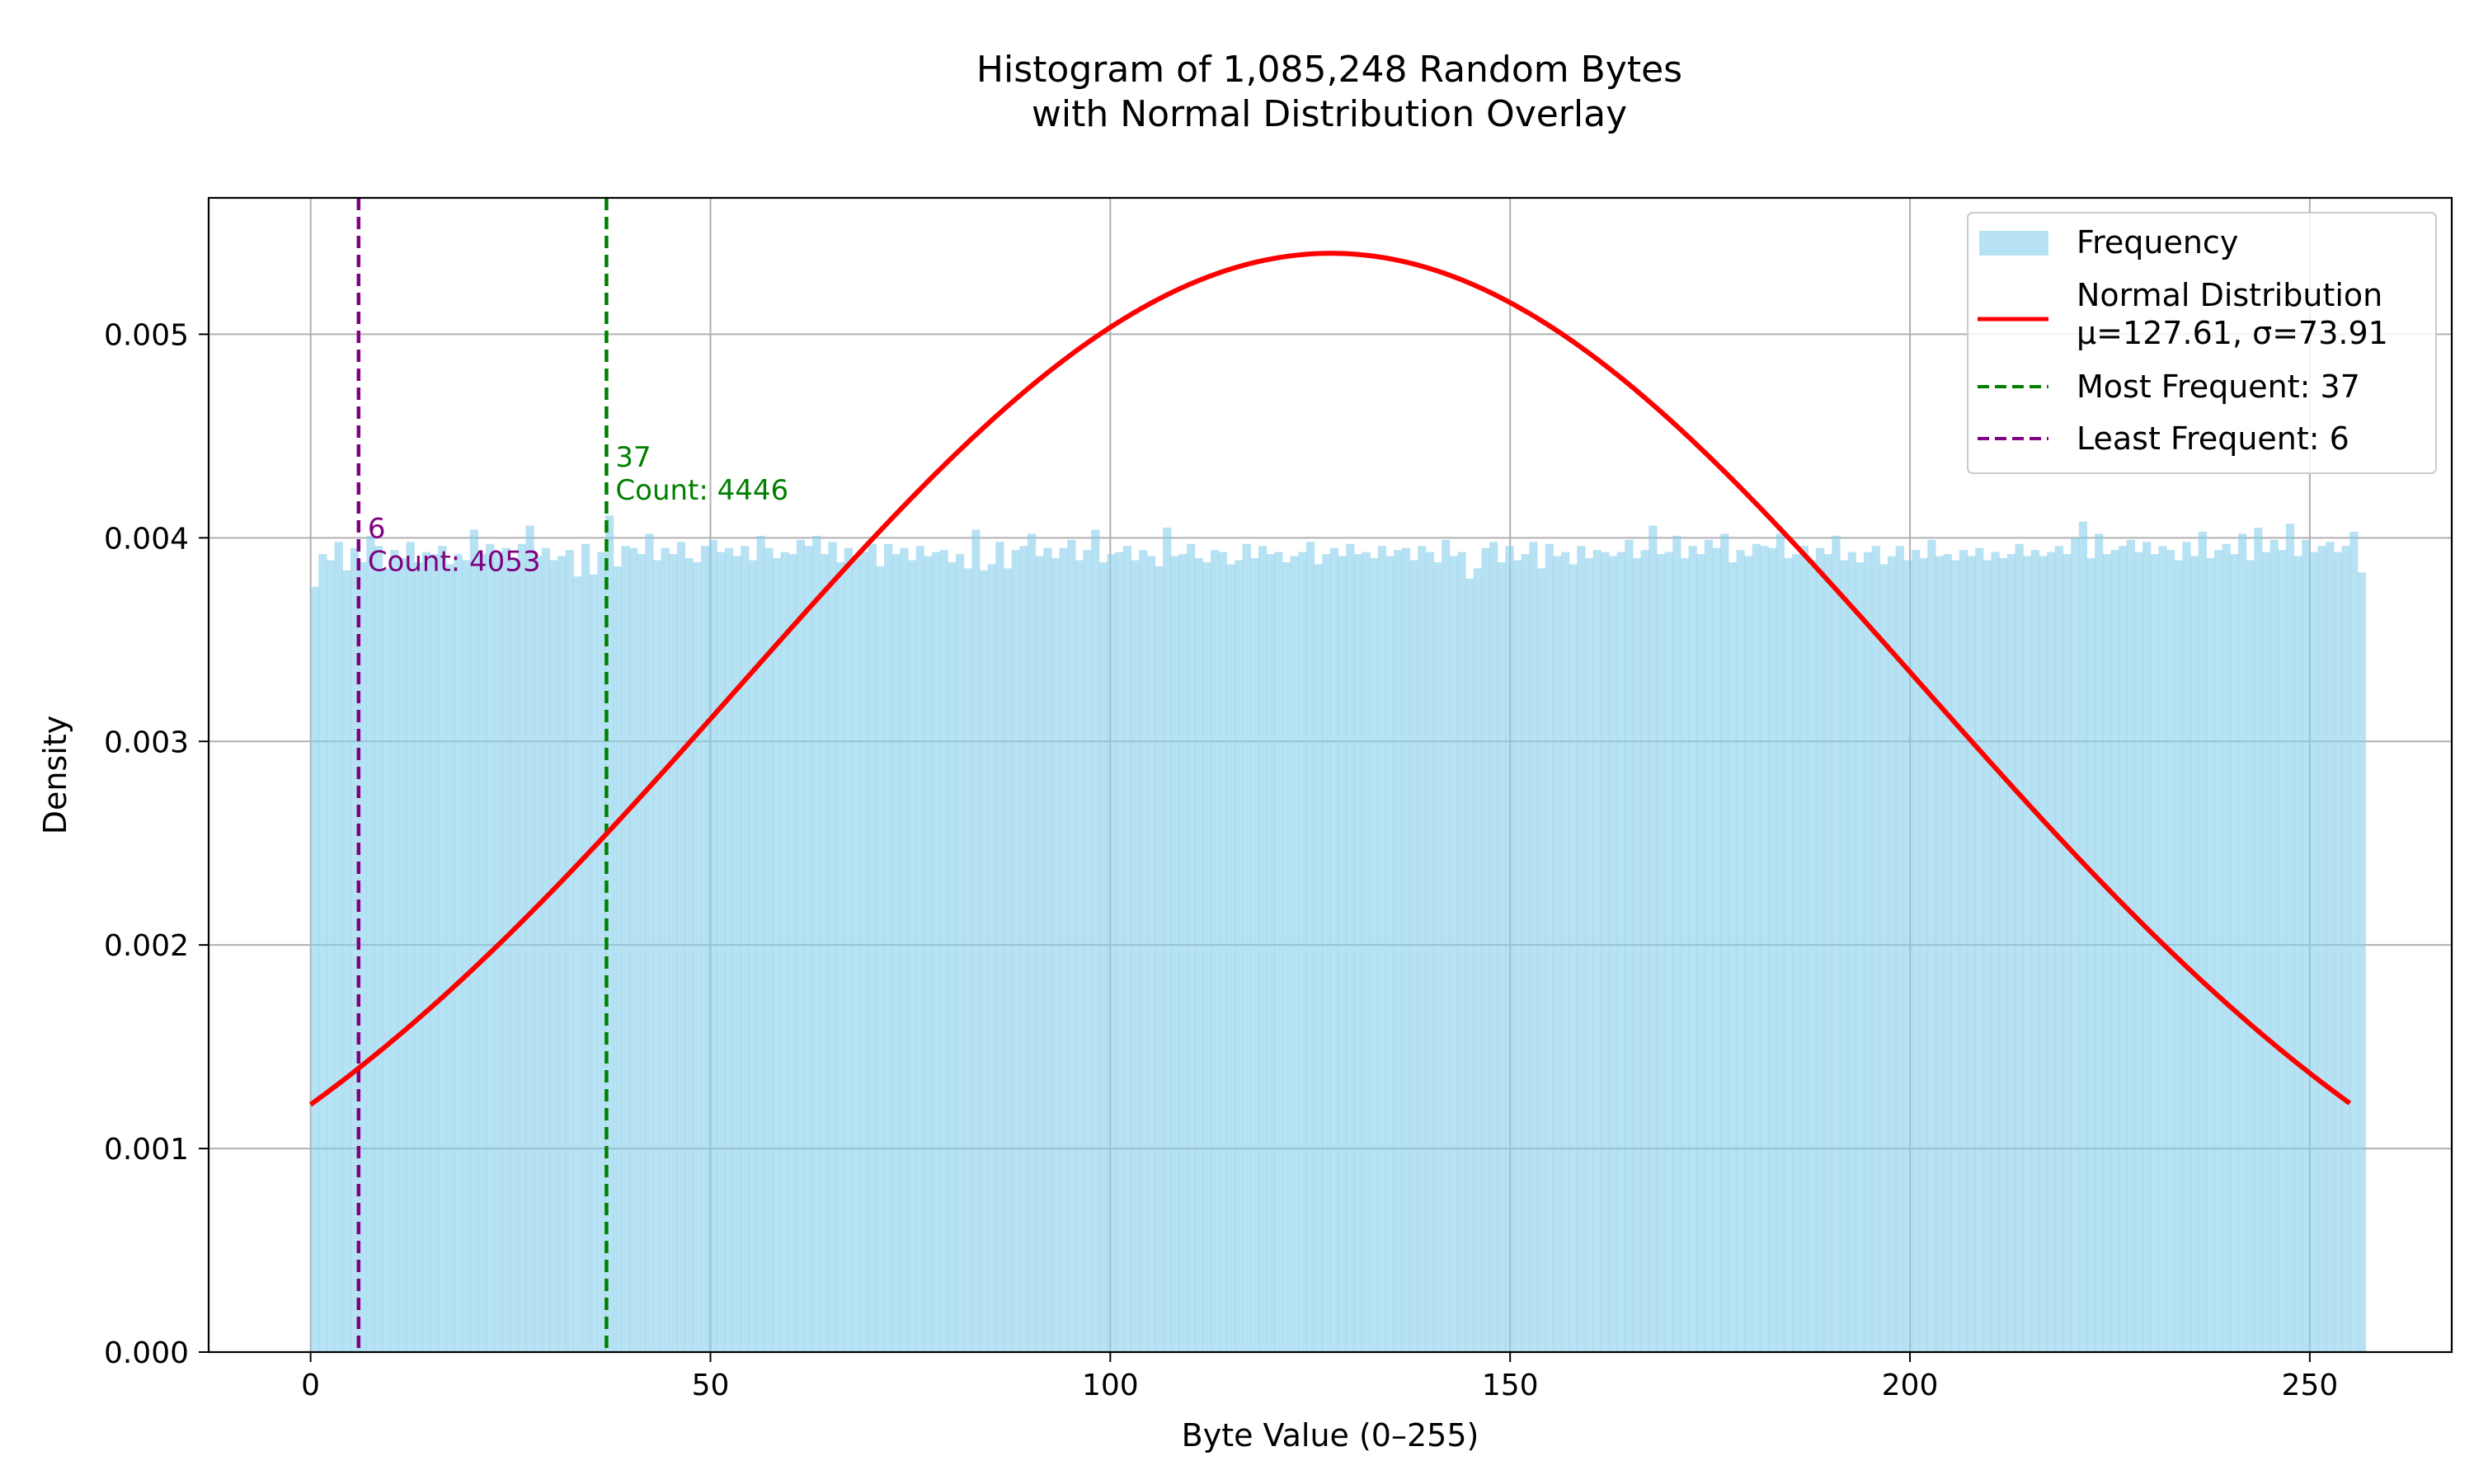  I want to click on legend-most-frequent-label: Most Frequent: 37, so click(2218, 387).